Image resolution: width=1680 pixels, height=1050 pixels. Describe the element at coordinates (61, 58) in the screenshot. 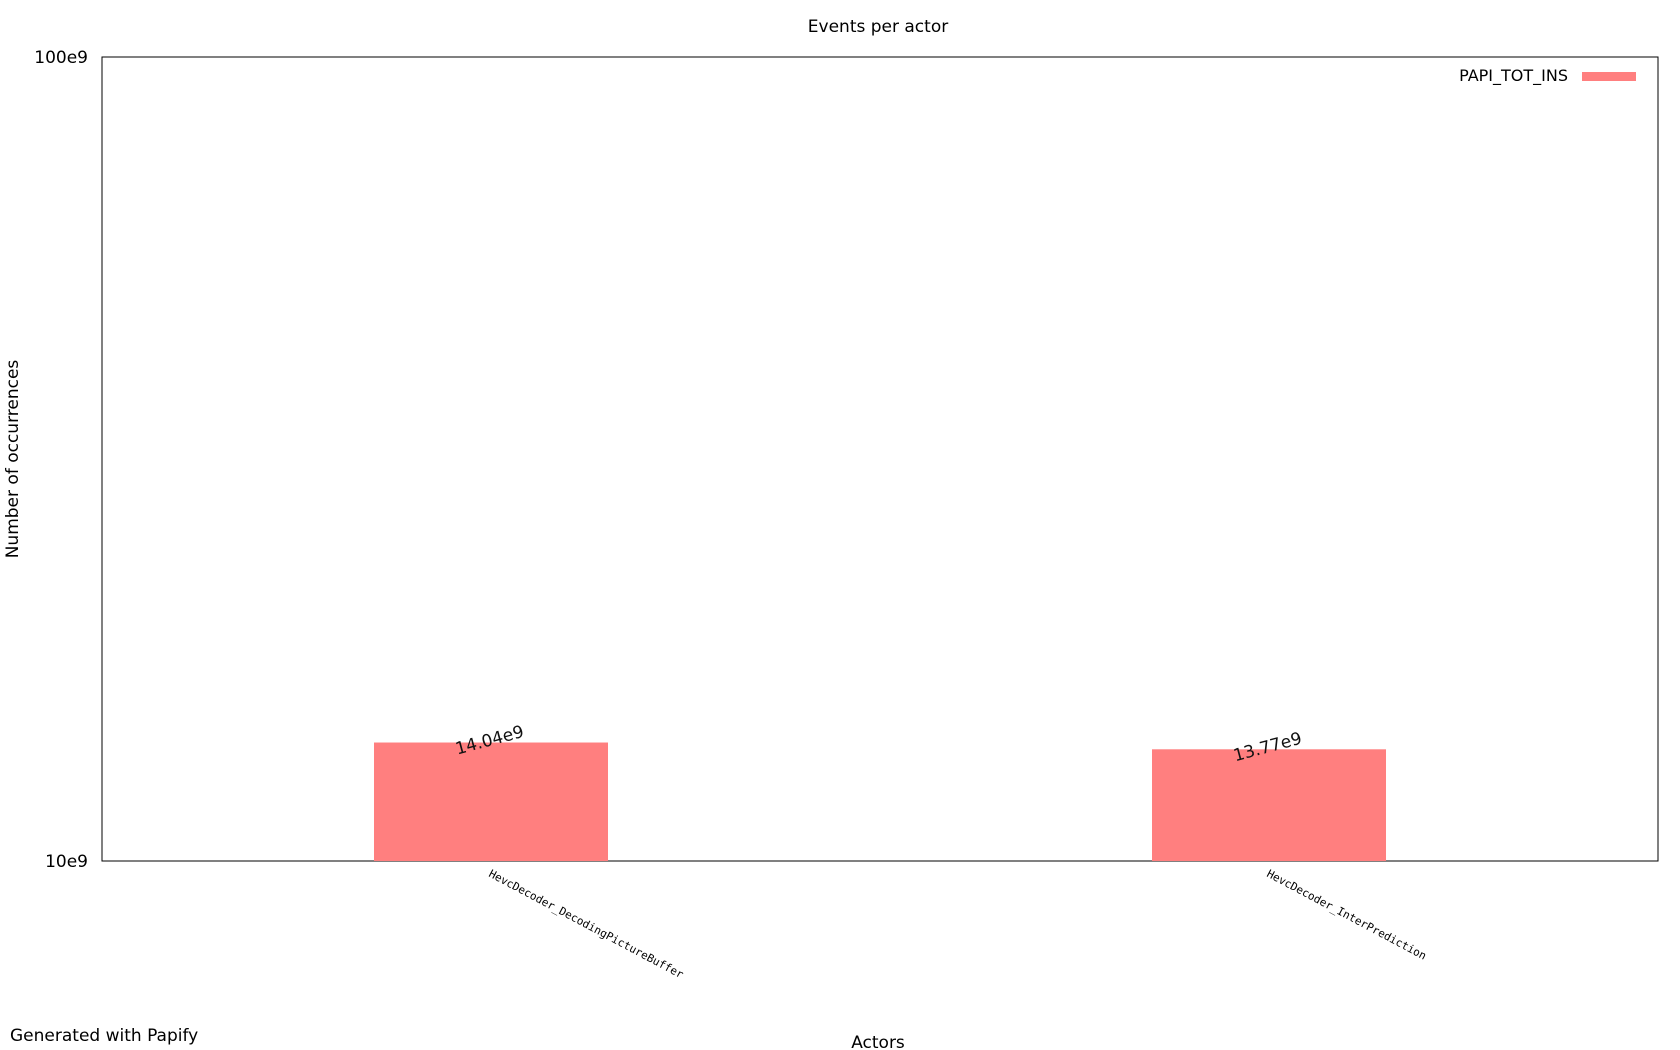

I see `y-tick-label-max: 100e9` at that location.